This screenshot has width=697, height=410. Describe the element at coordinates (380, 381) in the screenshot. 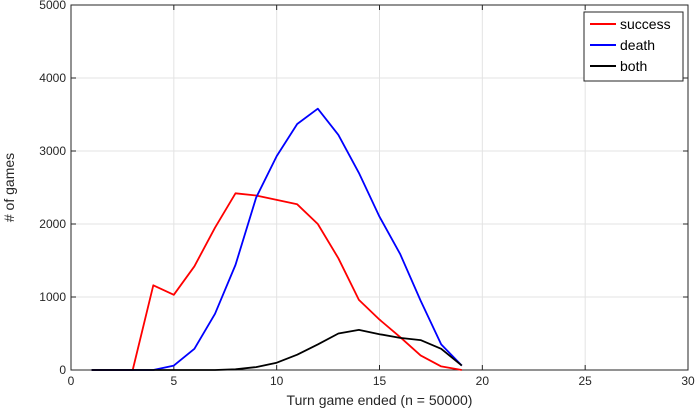

I see `x-tick-label: 15` at that location.